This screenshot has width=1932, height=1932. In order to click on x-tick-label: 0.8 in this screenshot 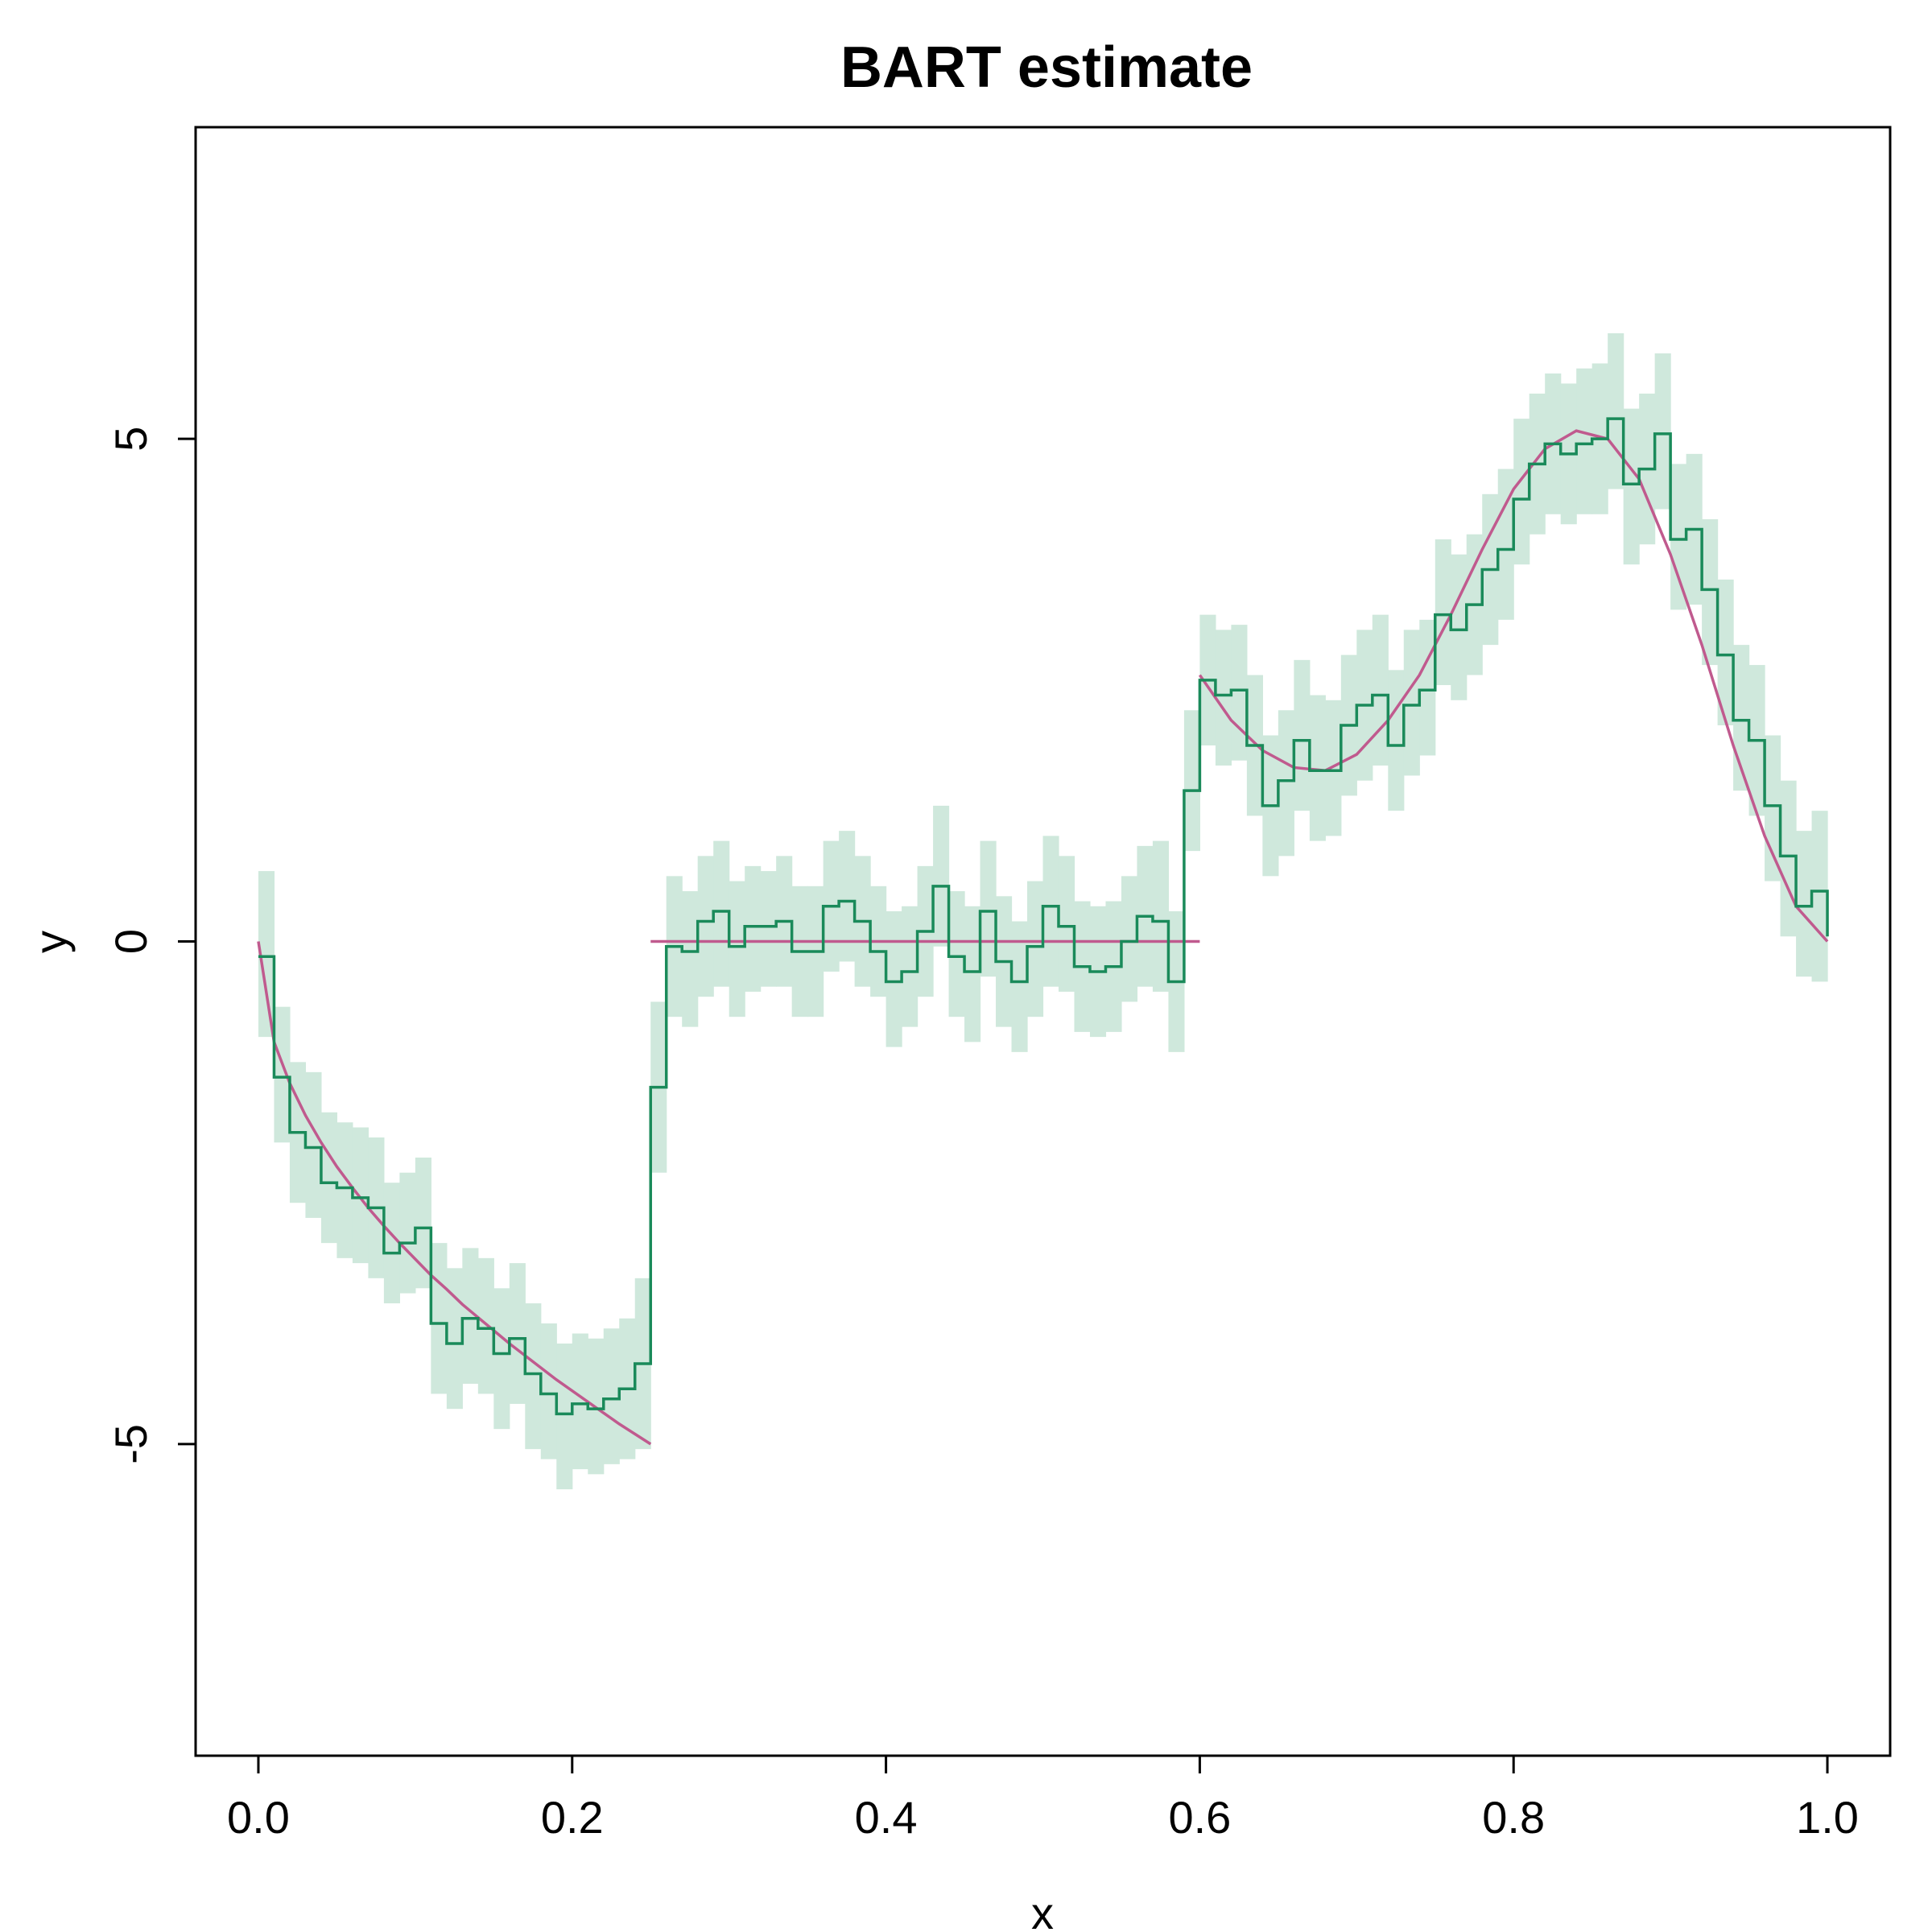, I will do `click(1513, 1817)`.